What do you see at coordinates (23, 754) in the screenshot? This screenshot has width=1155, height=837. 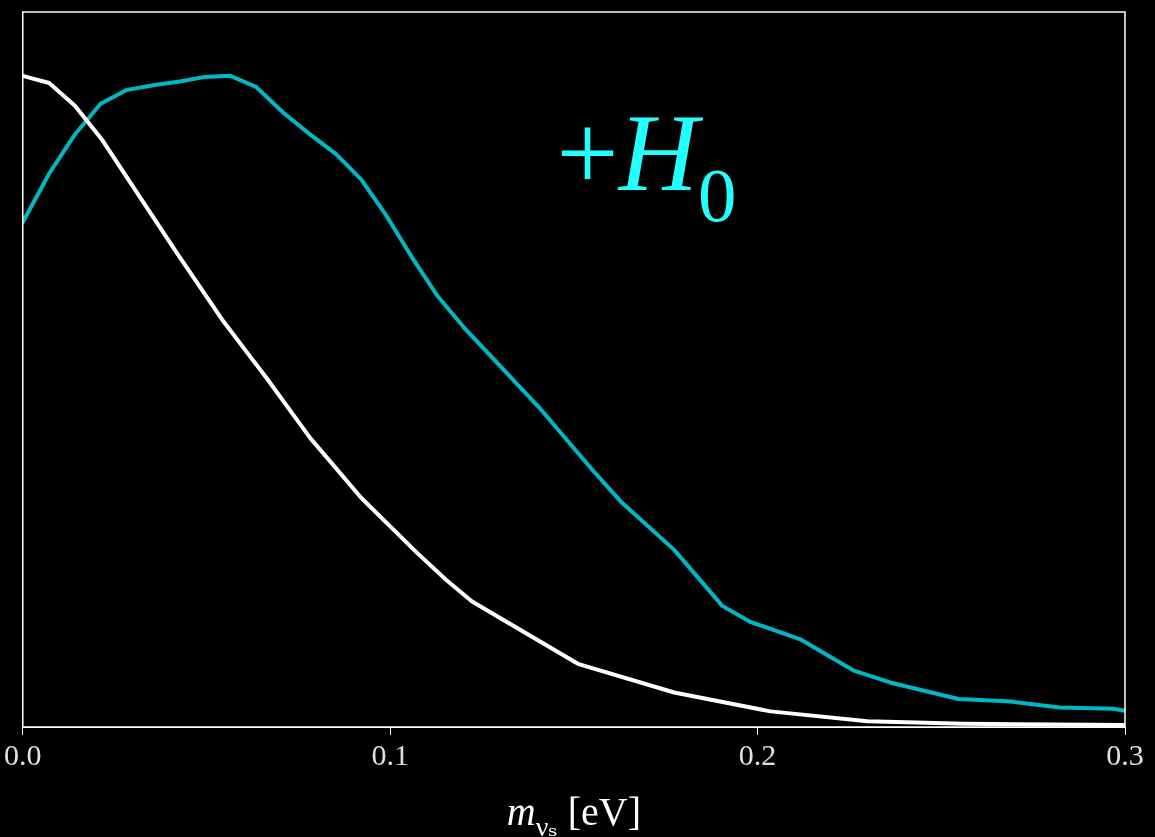 I see `x-tick-label: 0.0` at bounding box center [23, 754].